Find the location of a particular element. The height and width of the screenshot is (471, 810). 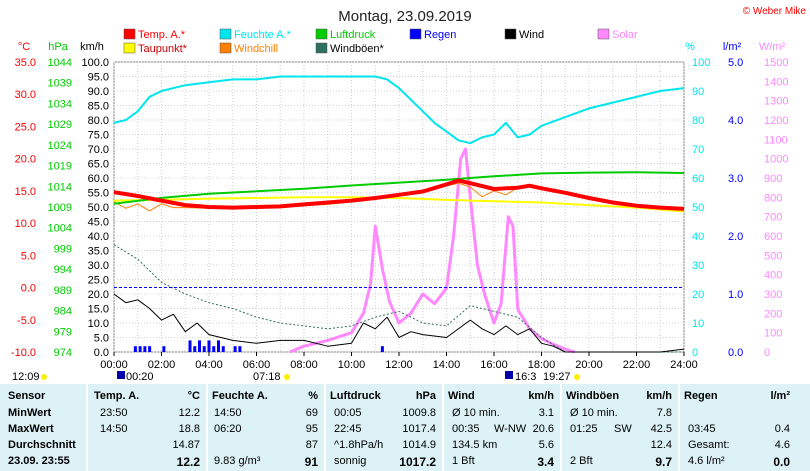

legend-item: Windböen* is located at coordinates (350, 48).